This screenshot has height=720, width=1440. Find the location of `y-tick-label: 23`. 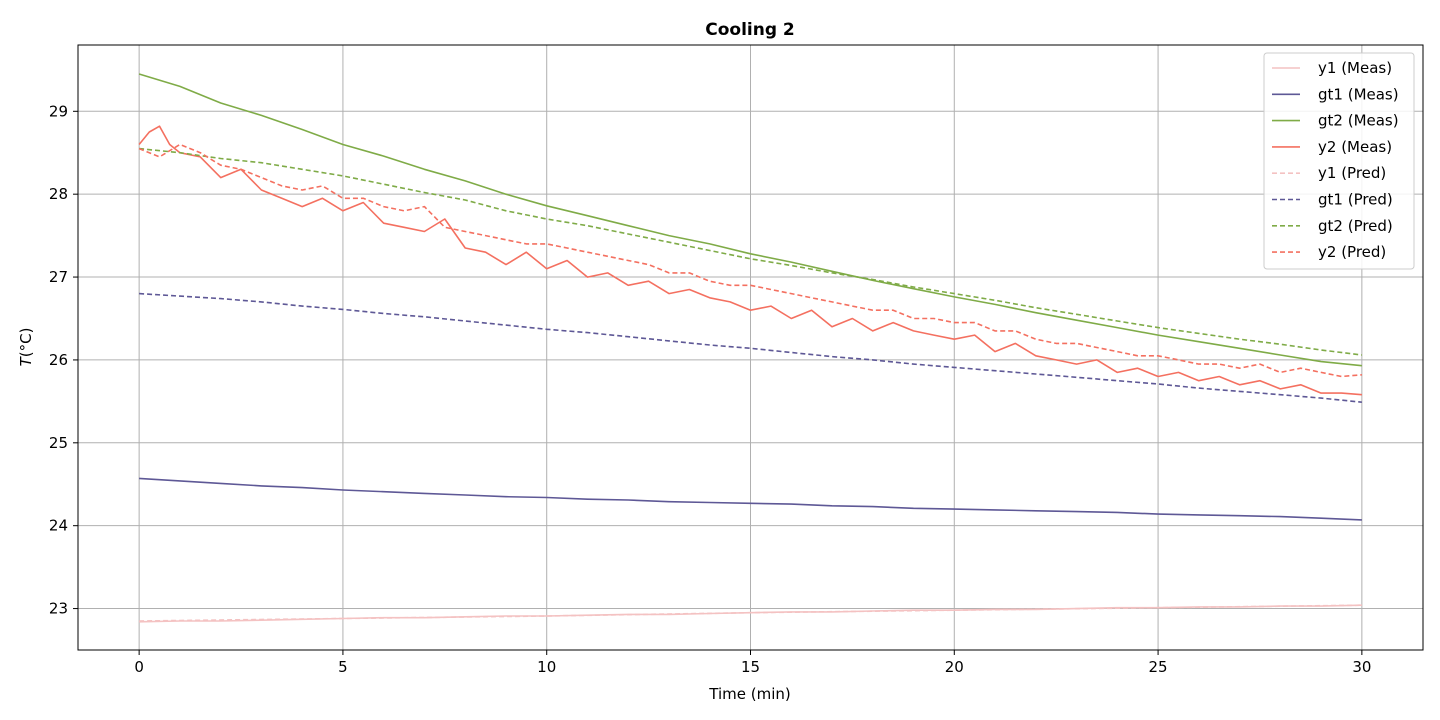

y-tick-label: 23 is located at coordinates (58, 609).